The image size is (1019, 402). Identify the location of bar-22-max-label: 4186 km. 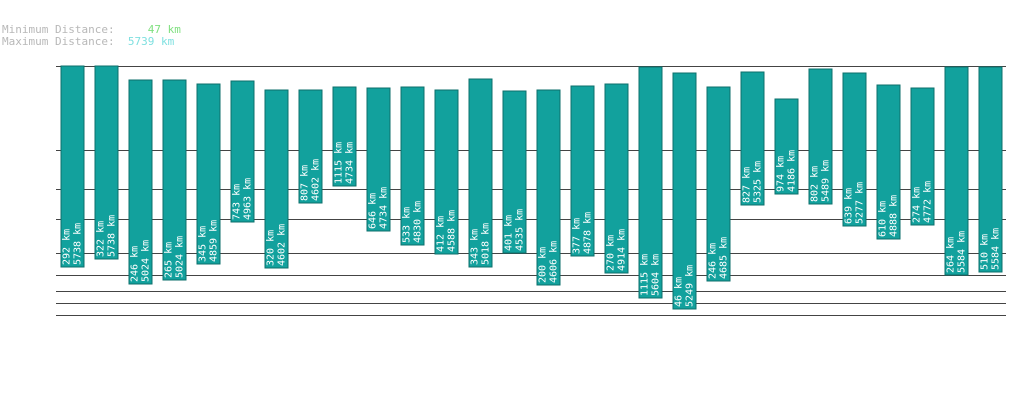
(792, 171).